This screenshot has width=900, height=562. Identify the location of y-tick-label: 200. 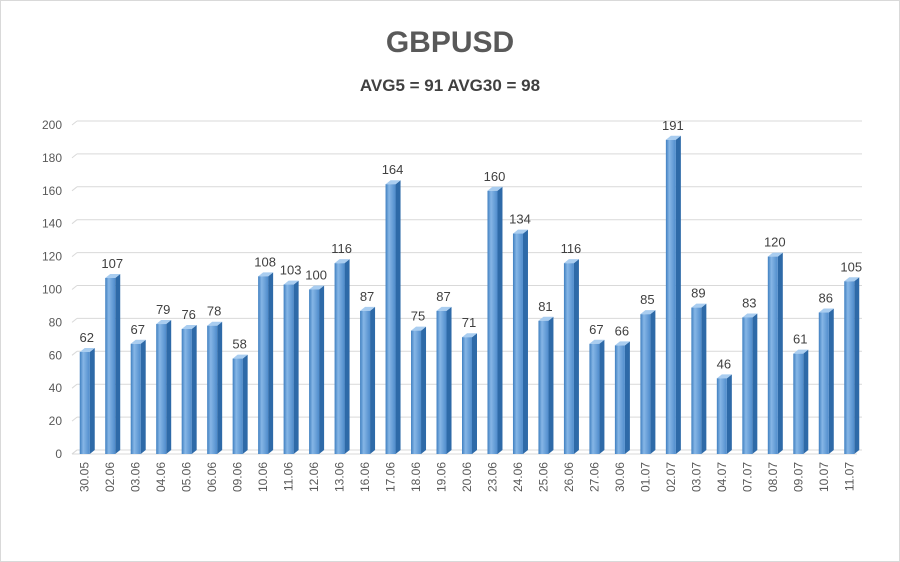
(52, 125).